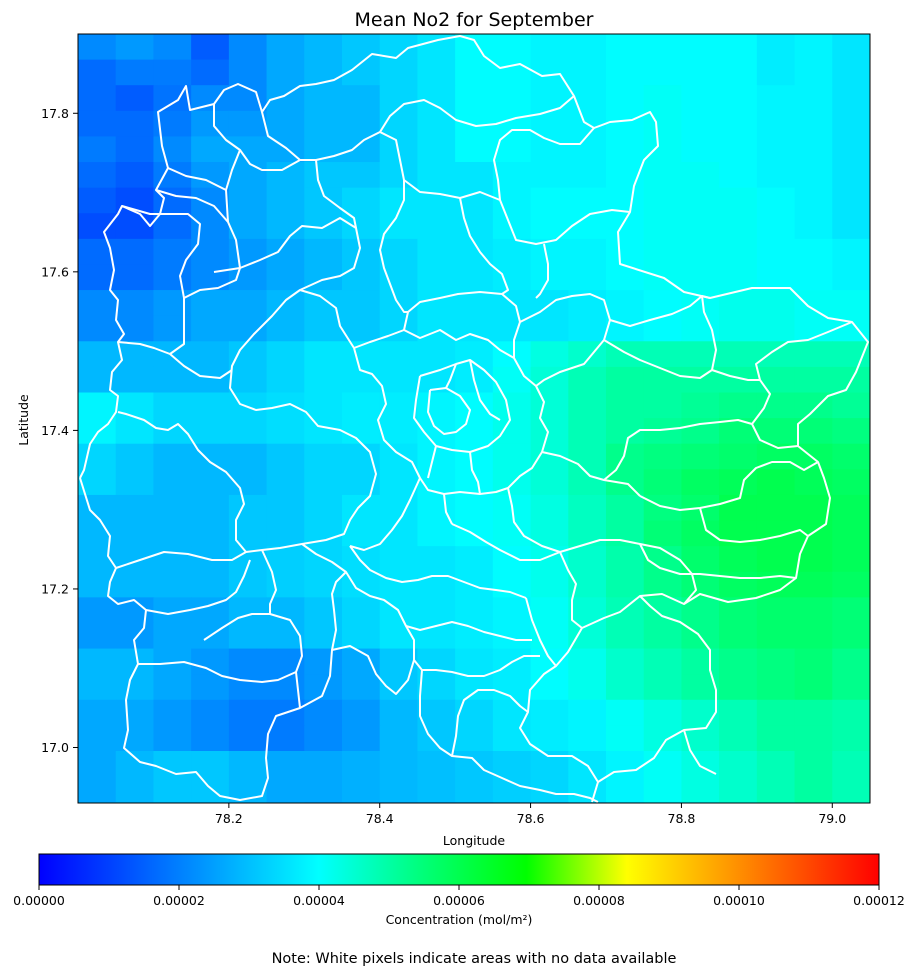 This screenshot has height=975, width=917. Describe the element at coordinates (474, 840) in the screenshot. I see `x-axis-label: Longitude` at that location.